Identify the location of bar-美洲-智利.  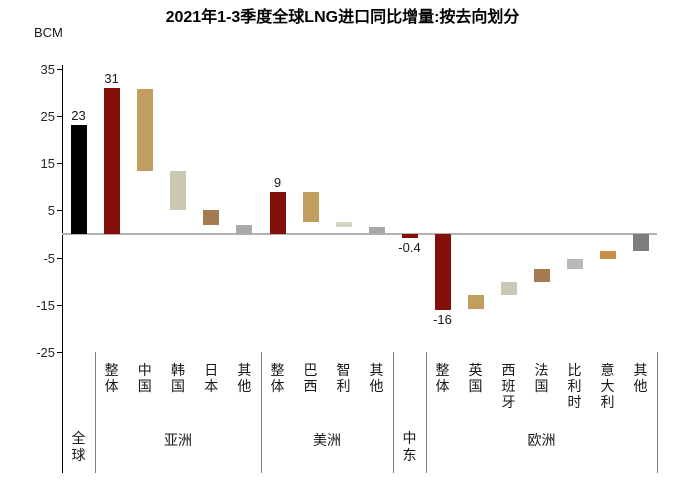
(343, 224).